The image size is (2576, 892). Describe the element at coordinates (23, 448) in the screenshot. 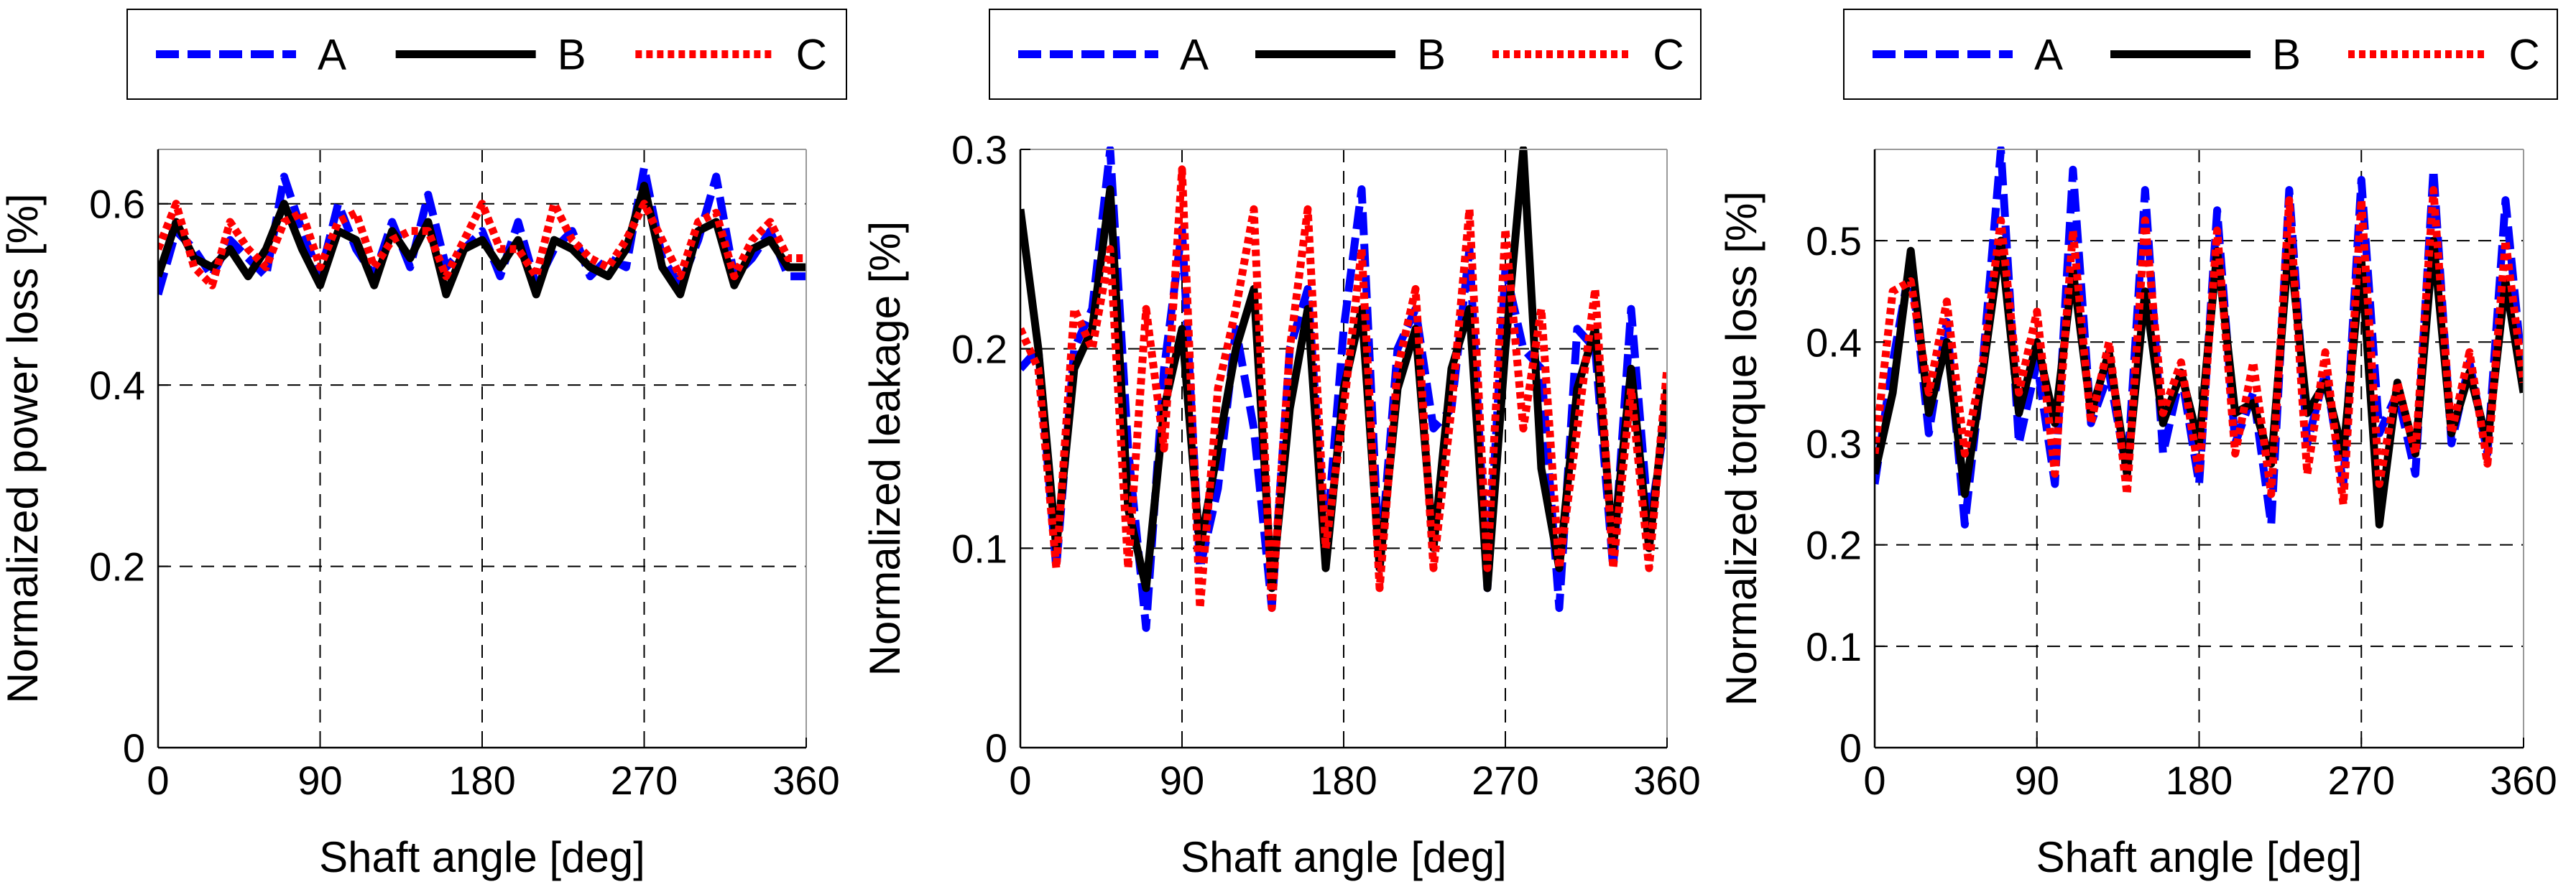

I see `y-axis-title: Normalized power loss [%]` at that location.